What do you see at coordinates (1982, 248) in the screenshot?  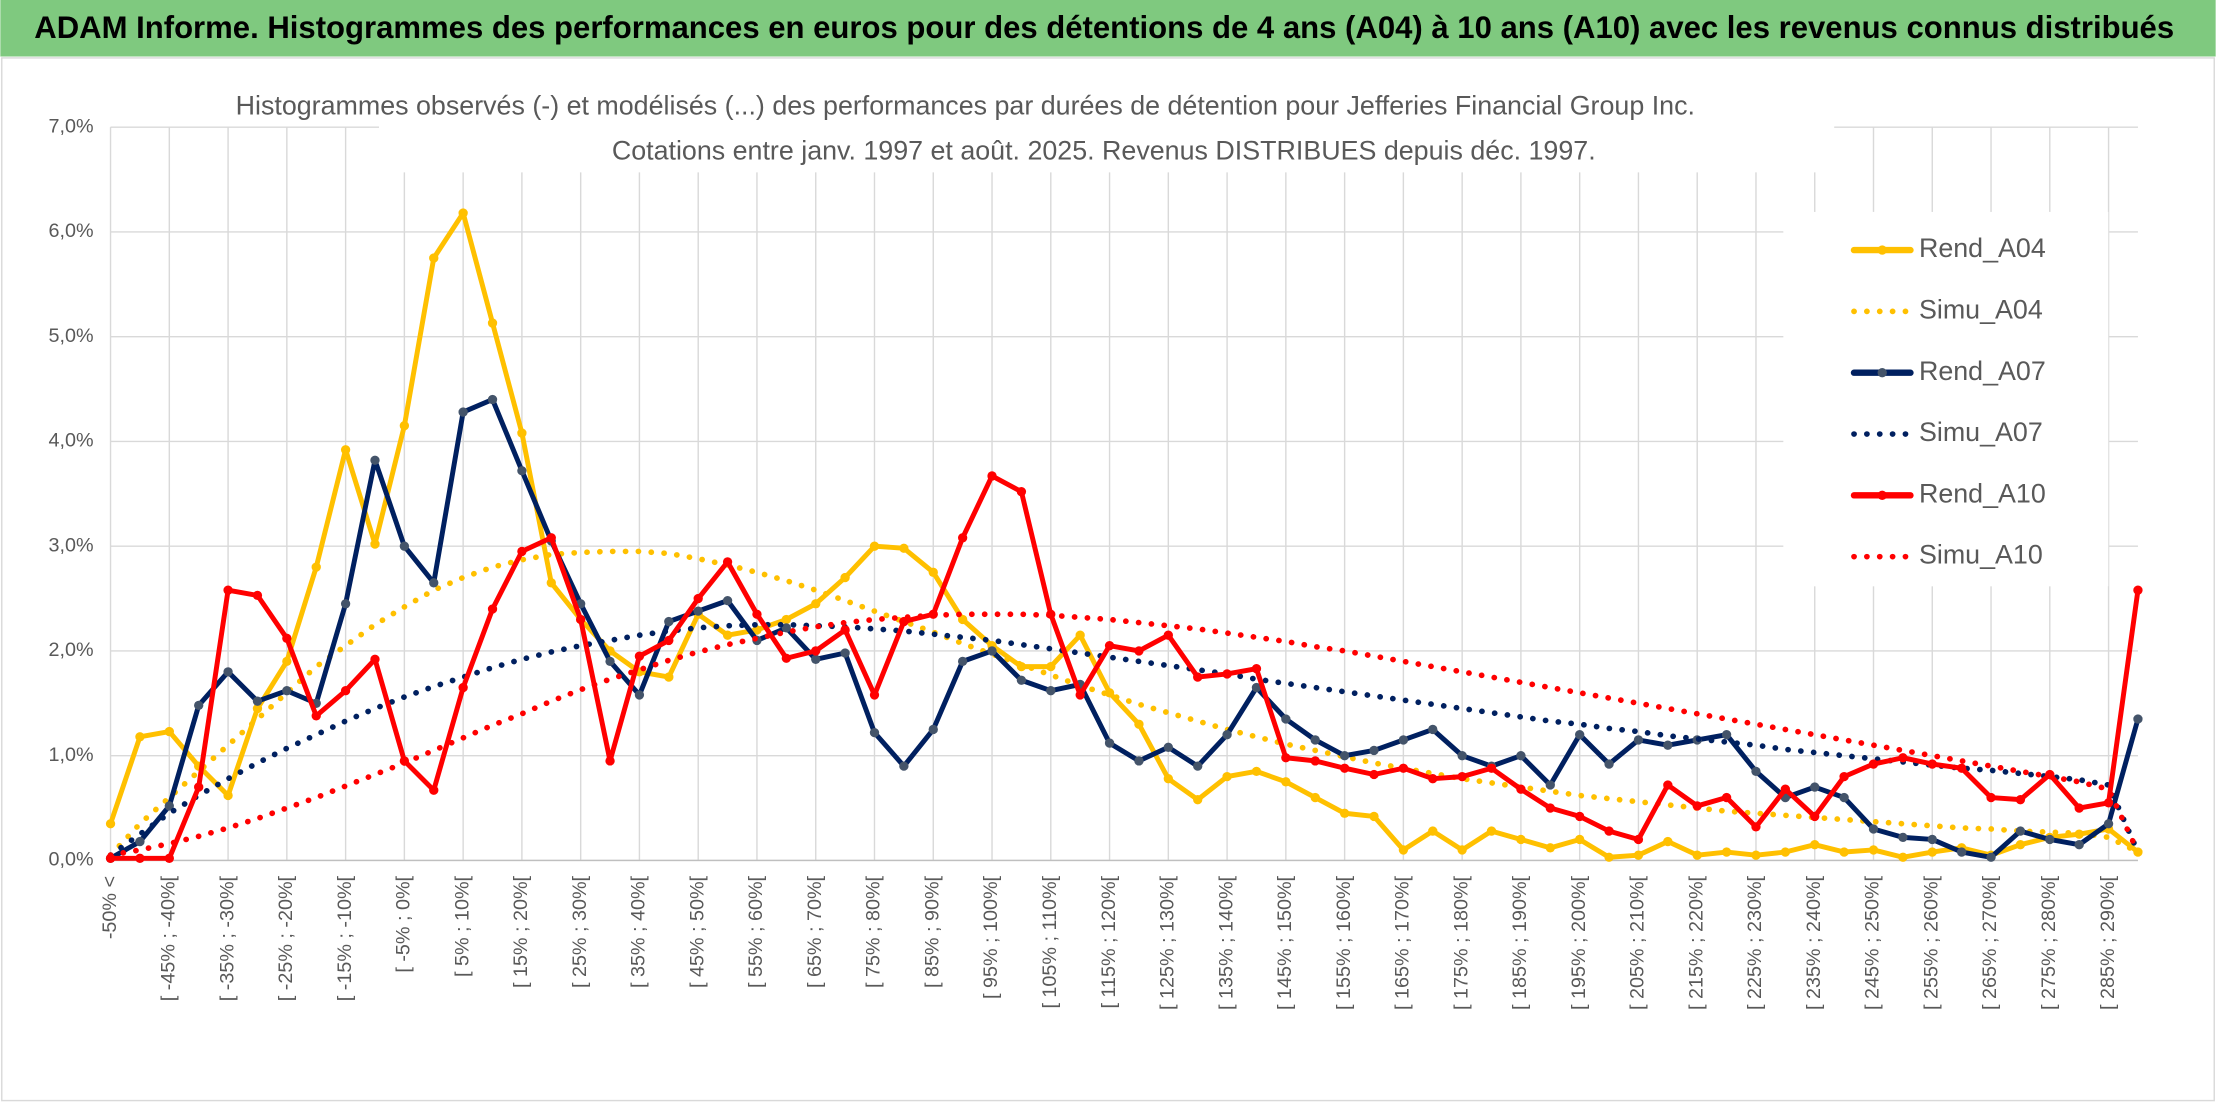 I see `legend-label: Rend_A04` at bounding box center [1982, 248].